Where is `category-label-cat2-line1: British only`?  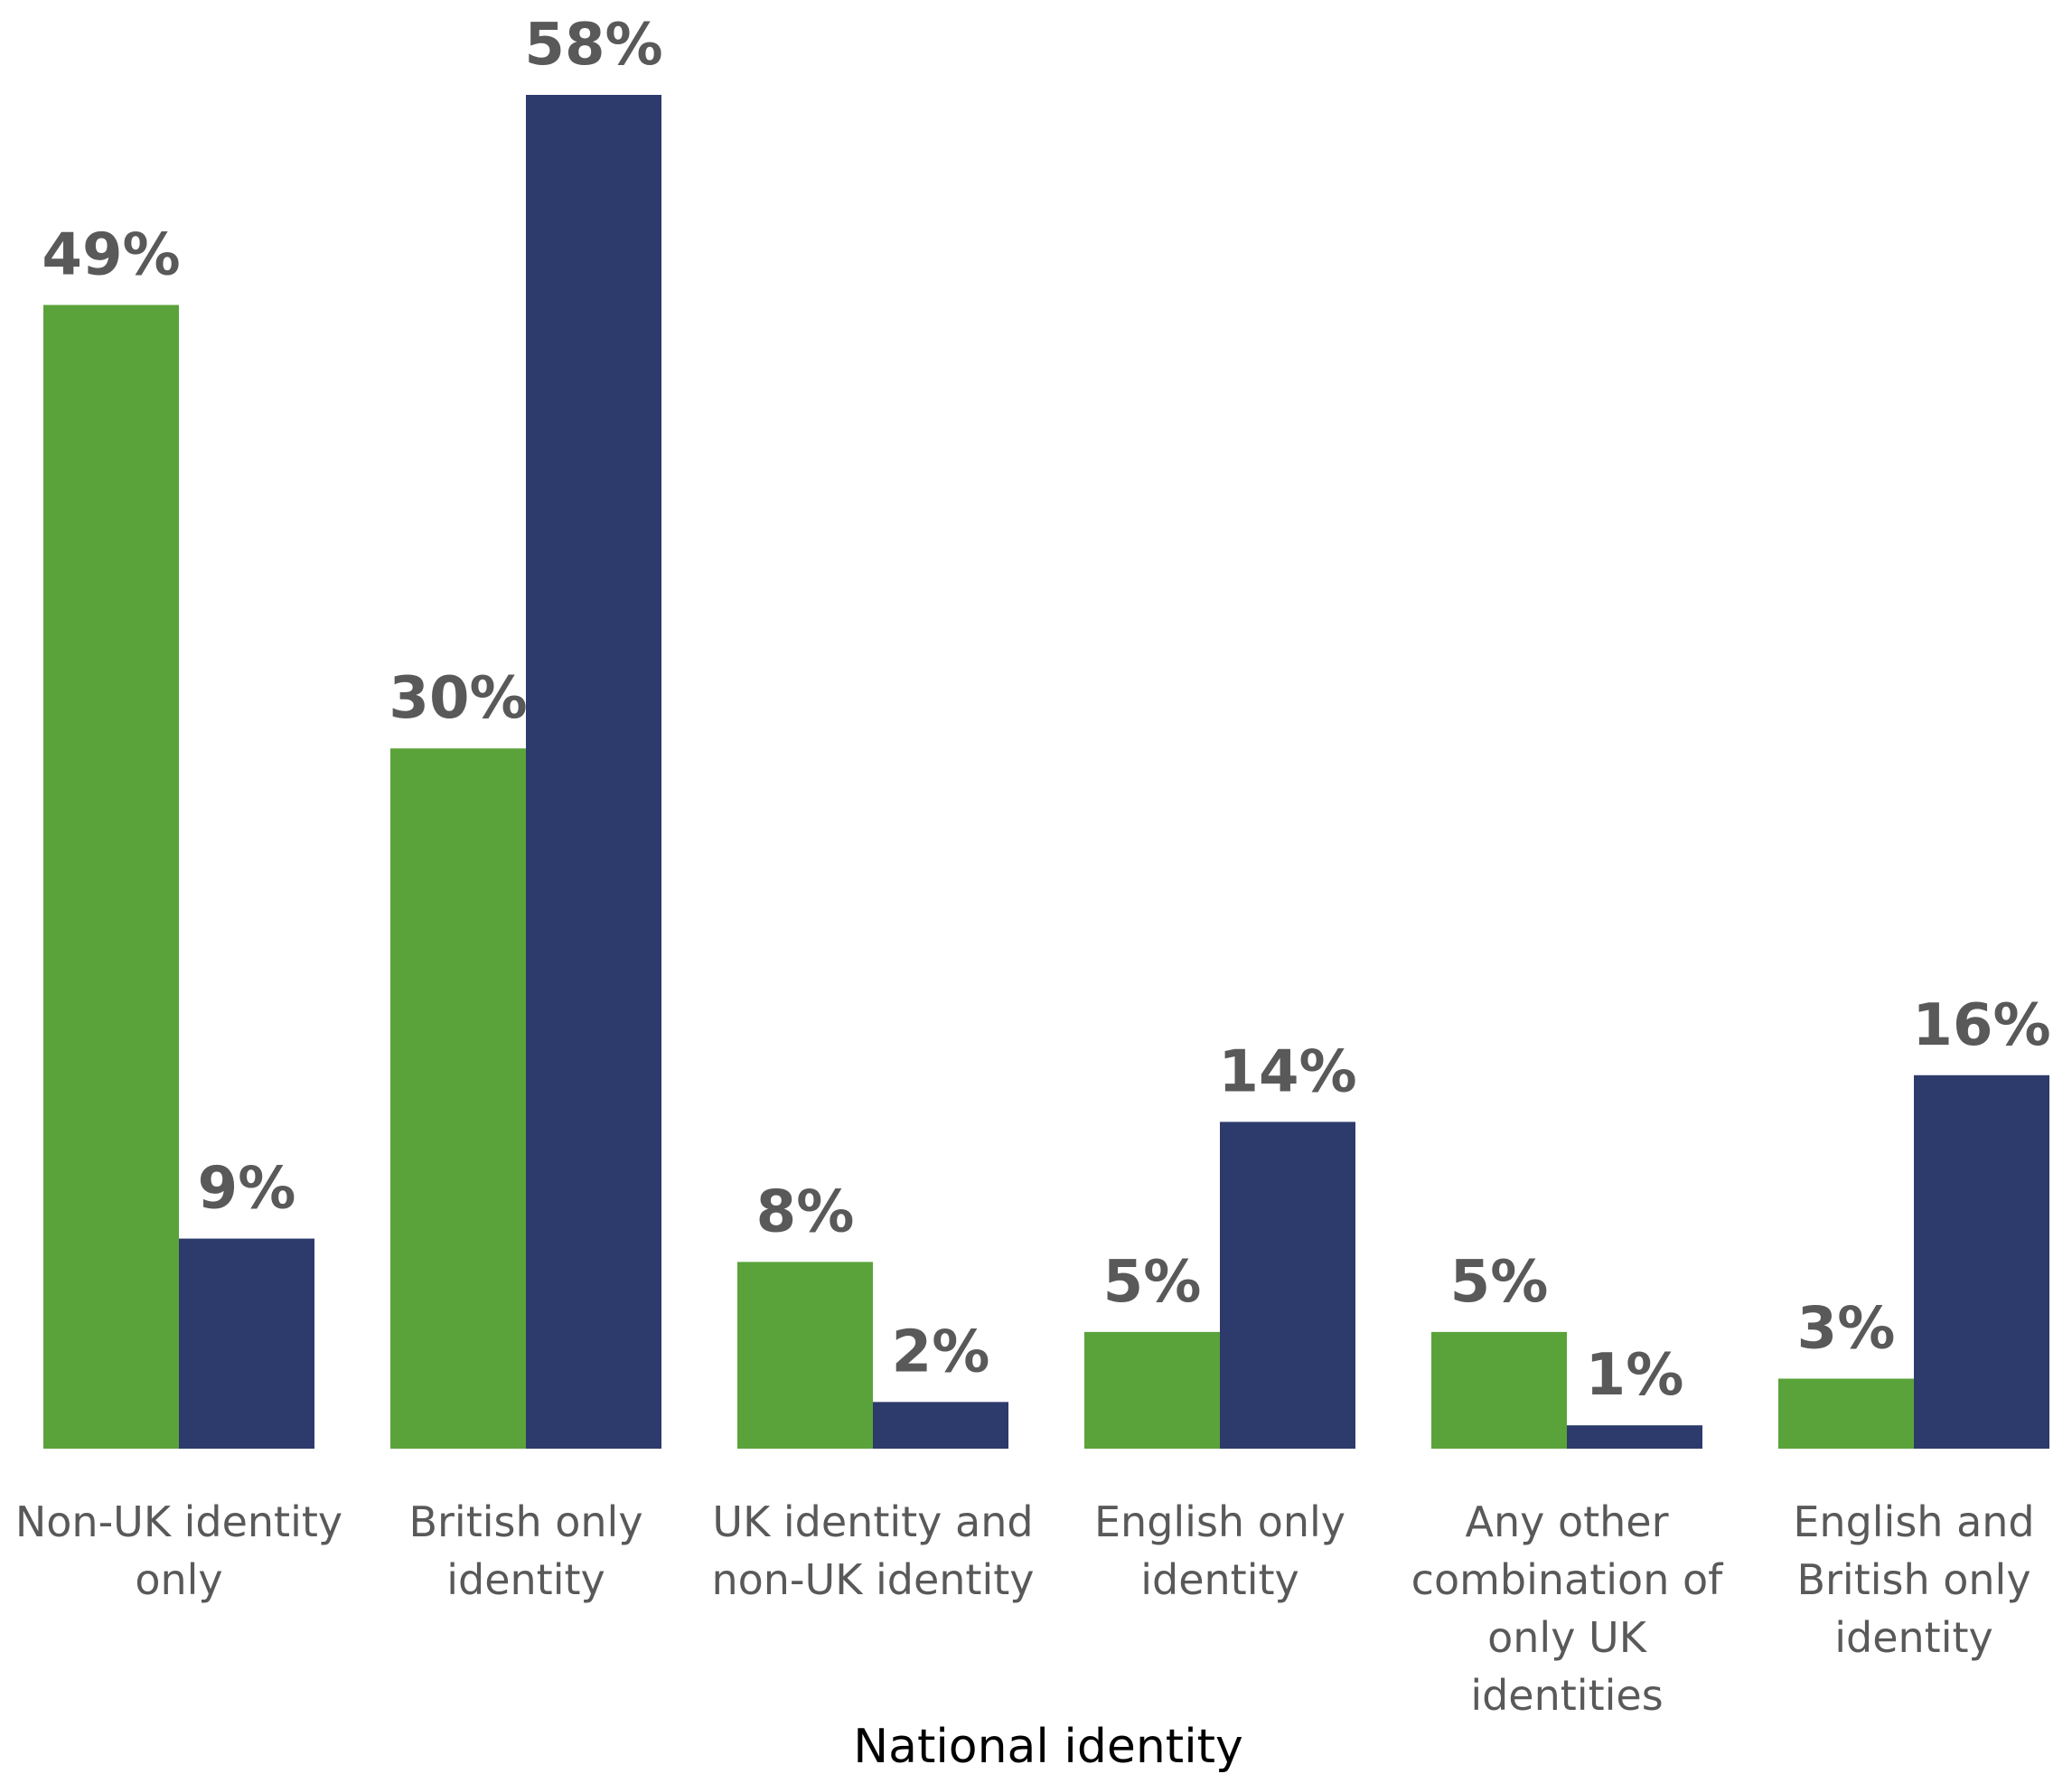 category-label-cat2-line1: British only is located at coordinates (525, 1521).